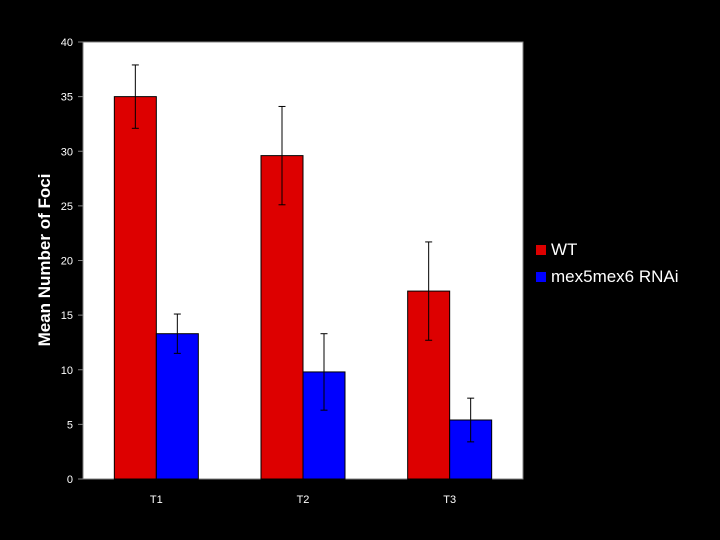 Image resolution: width=720 pixels, height=540 pixels. I want to click on y-tick-label: 5, so click(70, 425).